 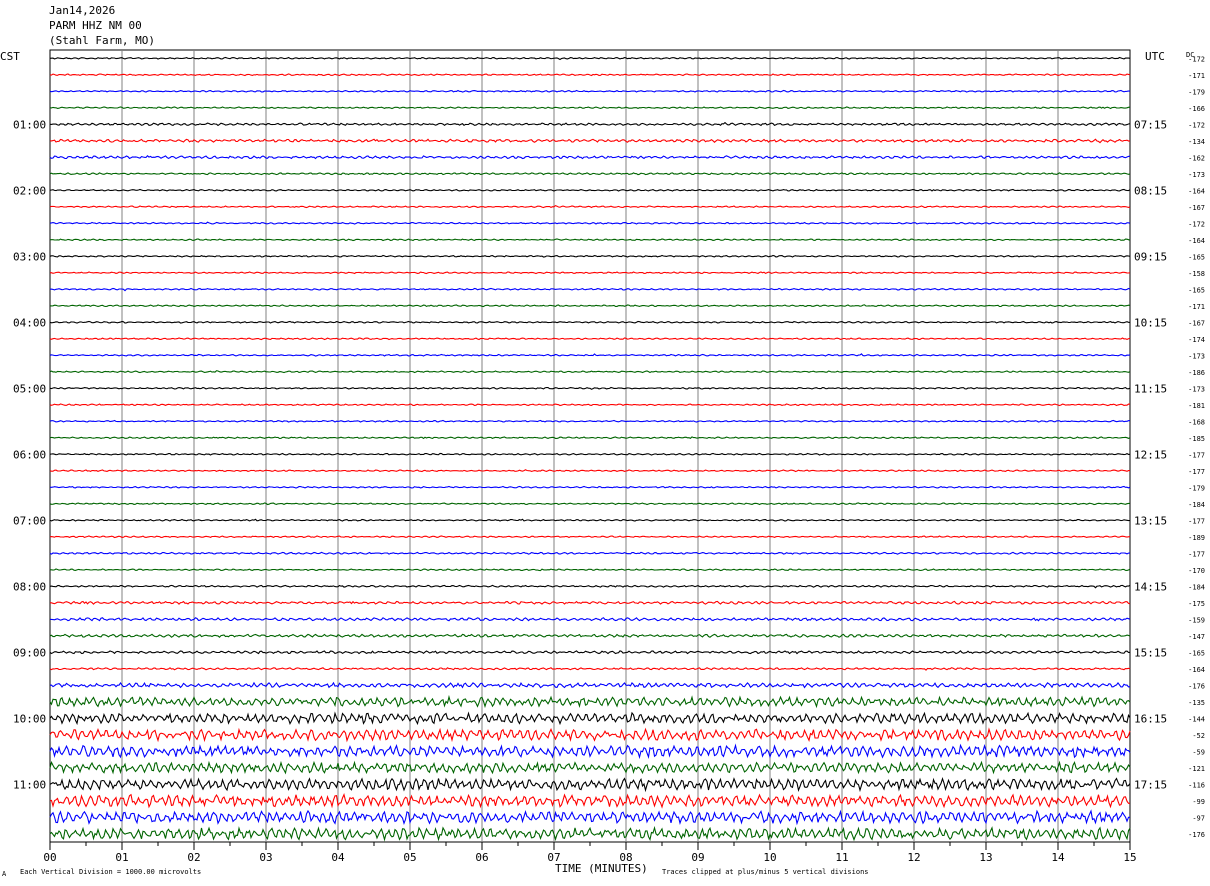 I want to click on dc-offset-label: -184, so click(x=1196, y=587).